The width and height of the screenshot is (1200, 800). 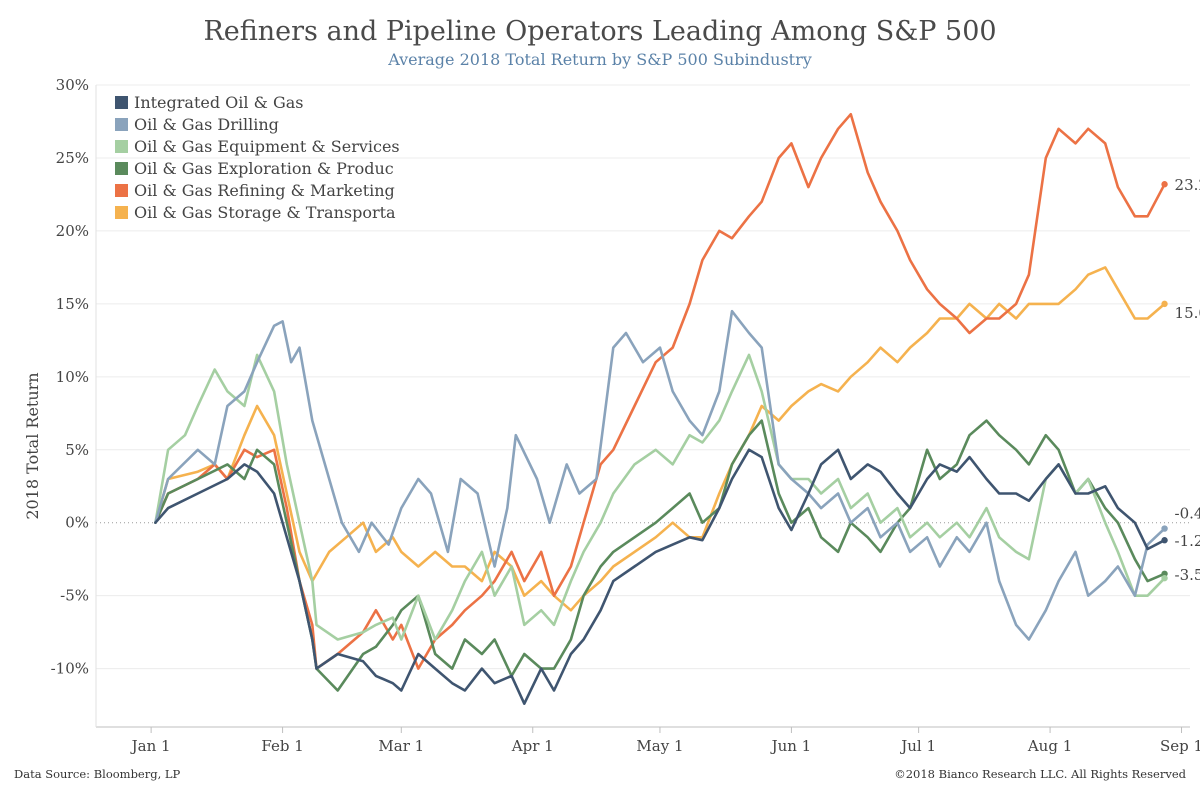 I want to click on x-tick-label: Jun 1, so click(x=791, y=746).